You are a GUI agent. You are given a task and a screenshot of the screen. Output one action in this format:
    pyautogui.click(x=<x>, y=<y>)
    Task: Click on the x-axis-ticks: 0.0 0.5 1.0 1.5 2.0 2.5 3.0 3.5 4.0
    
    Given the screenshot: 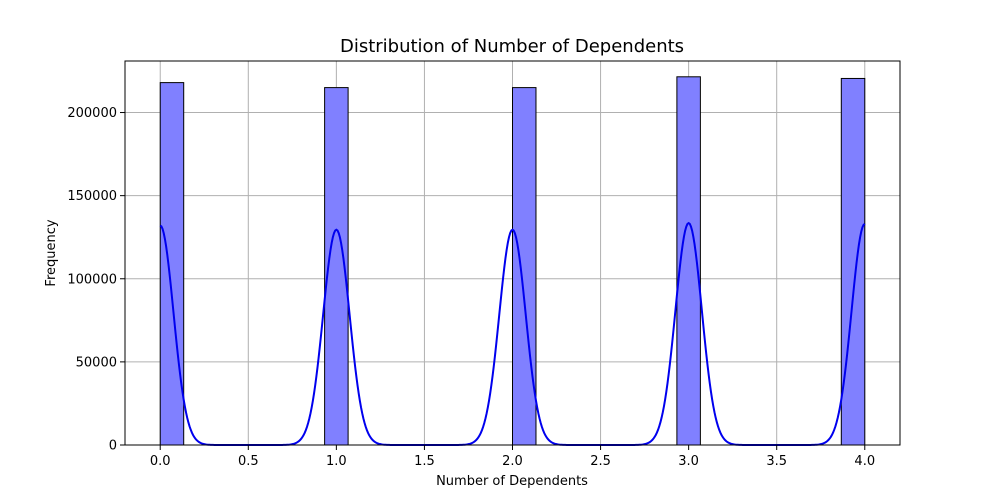 What is the action you would take?
    pyautogui.click(x=512, y=457)
    